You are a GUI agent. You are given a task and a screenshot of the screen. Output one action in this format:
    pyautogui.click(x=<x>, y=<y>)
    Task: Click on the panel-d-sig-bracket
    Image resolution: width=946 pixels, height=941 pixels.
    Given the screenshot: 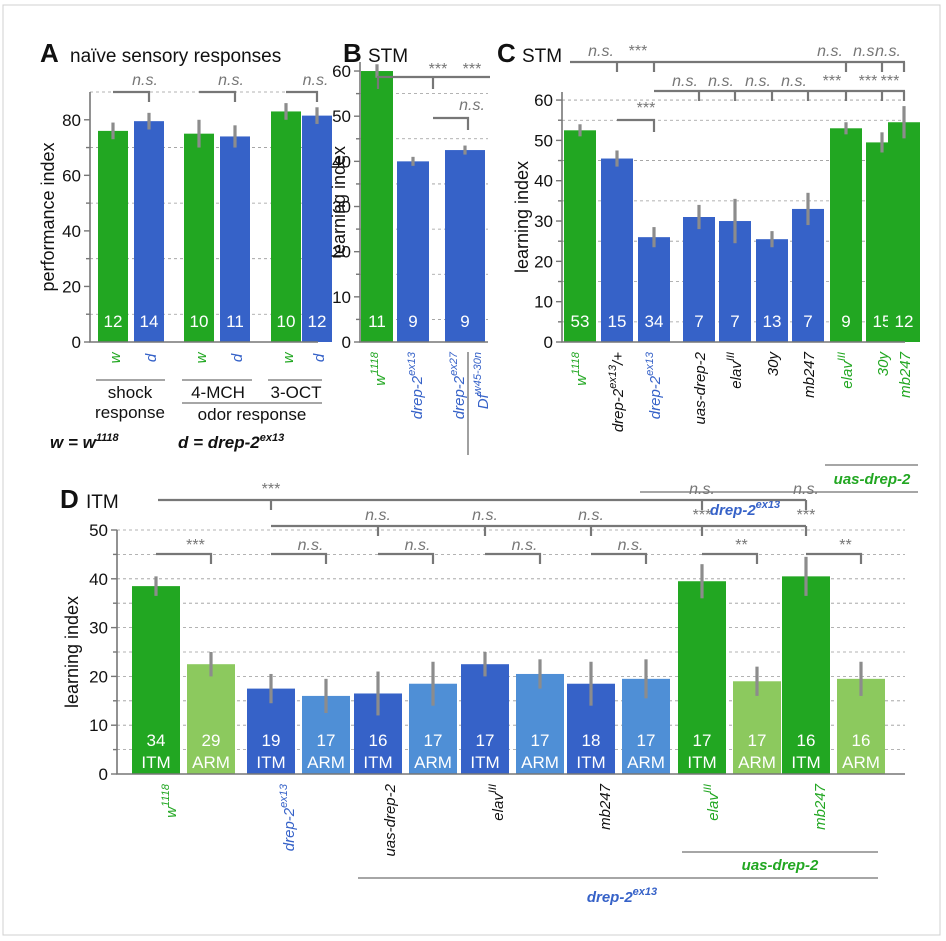 What is the action you would take?
    pyautogui.click(x=619, y=558)
    